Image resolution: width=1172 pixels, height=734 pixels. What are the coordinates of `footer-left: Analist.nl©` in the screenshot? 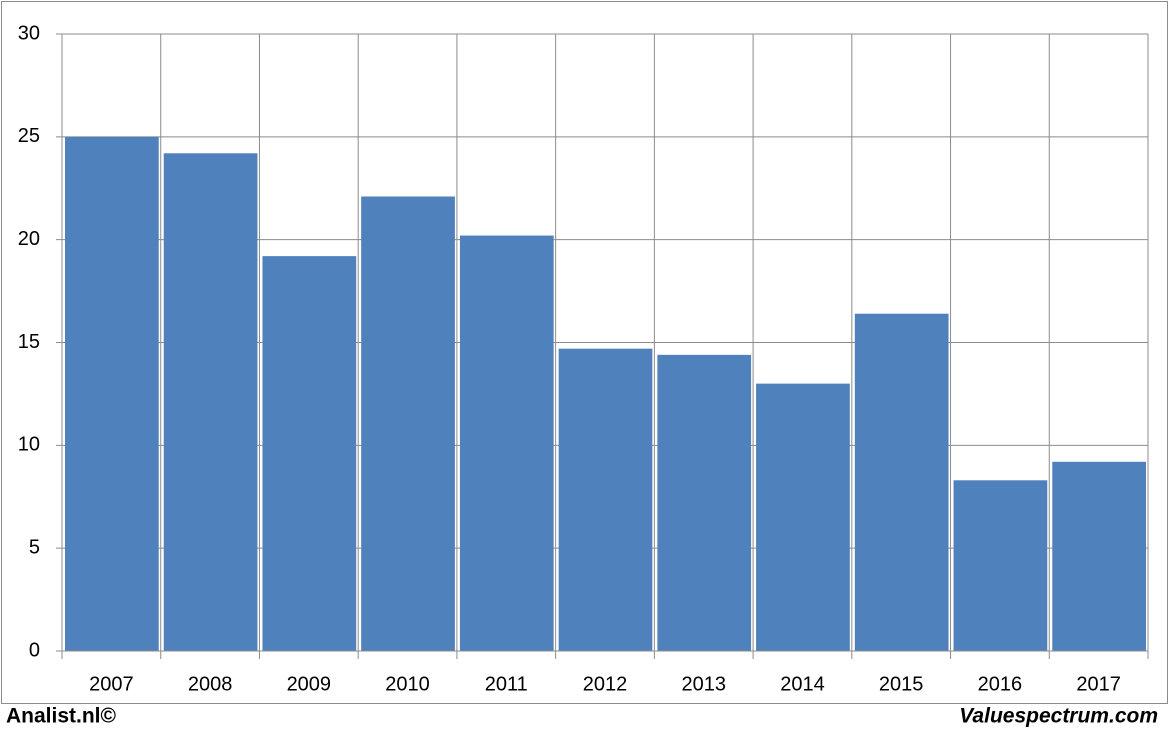 It's located at (61, 716).